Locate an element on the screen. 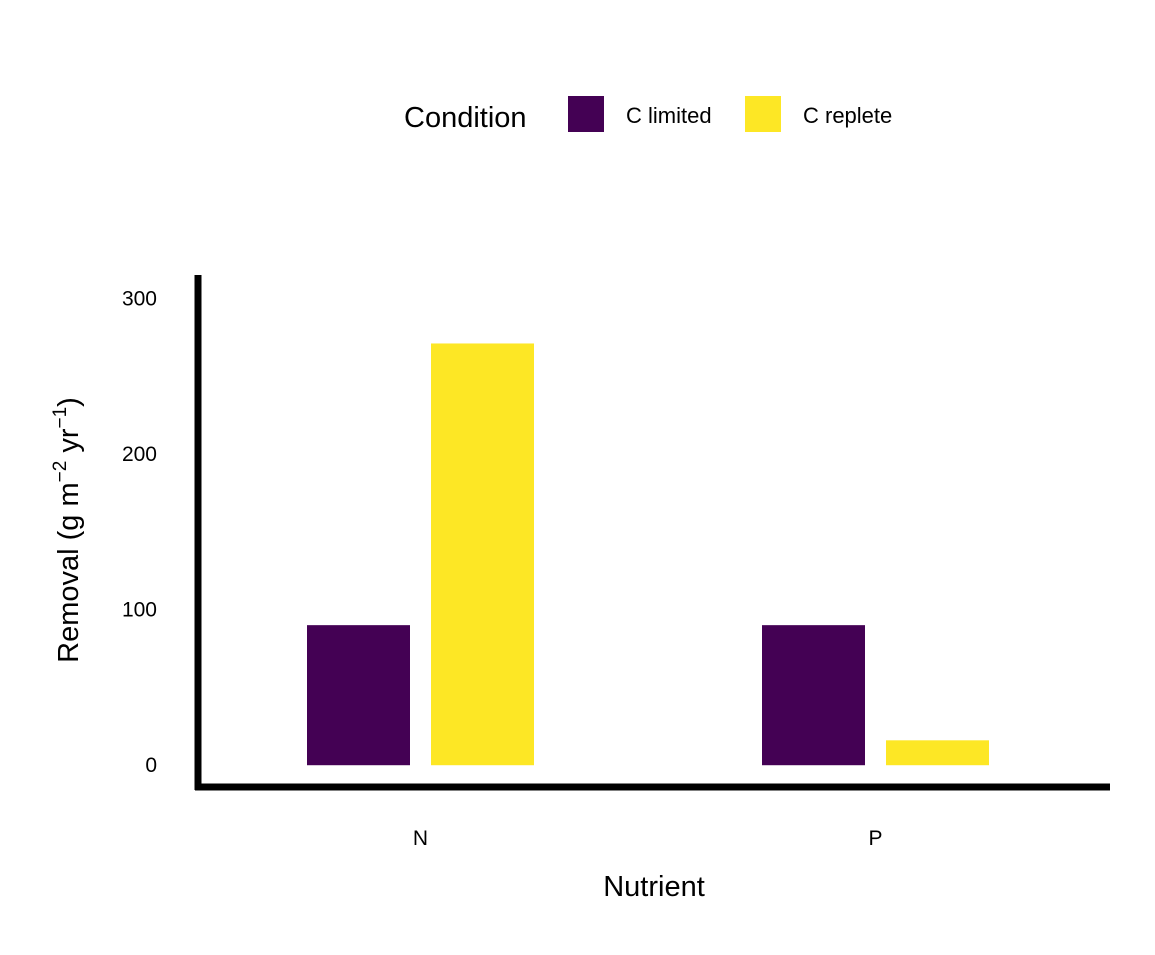 Image resolution: width=1155 pixels, height=955 pixels. y-tick-label: 200 is located at coordinates (139, 454).